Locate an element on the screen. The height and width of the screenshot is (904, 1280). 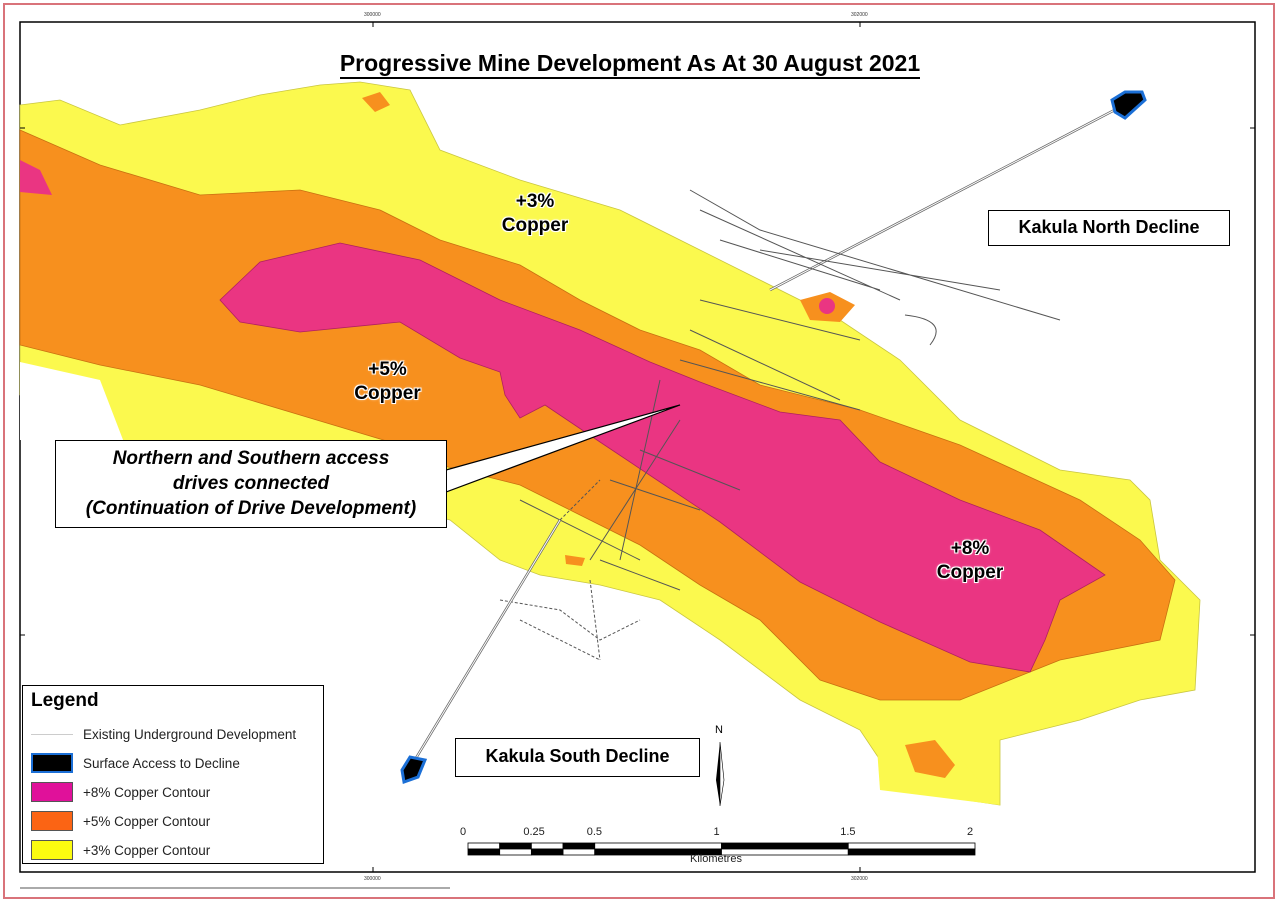
scale-tick-label: 1 is located at coordinates (716, 832).